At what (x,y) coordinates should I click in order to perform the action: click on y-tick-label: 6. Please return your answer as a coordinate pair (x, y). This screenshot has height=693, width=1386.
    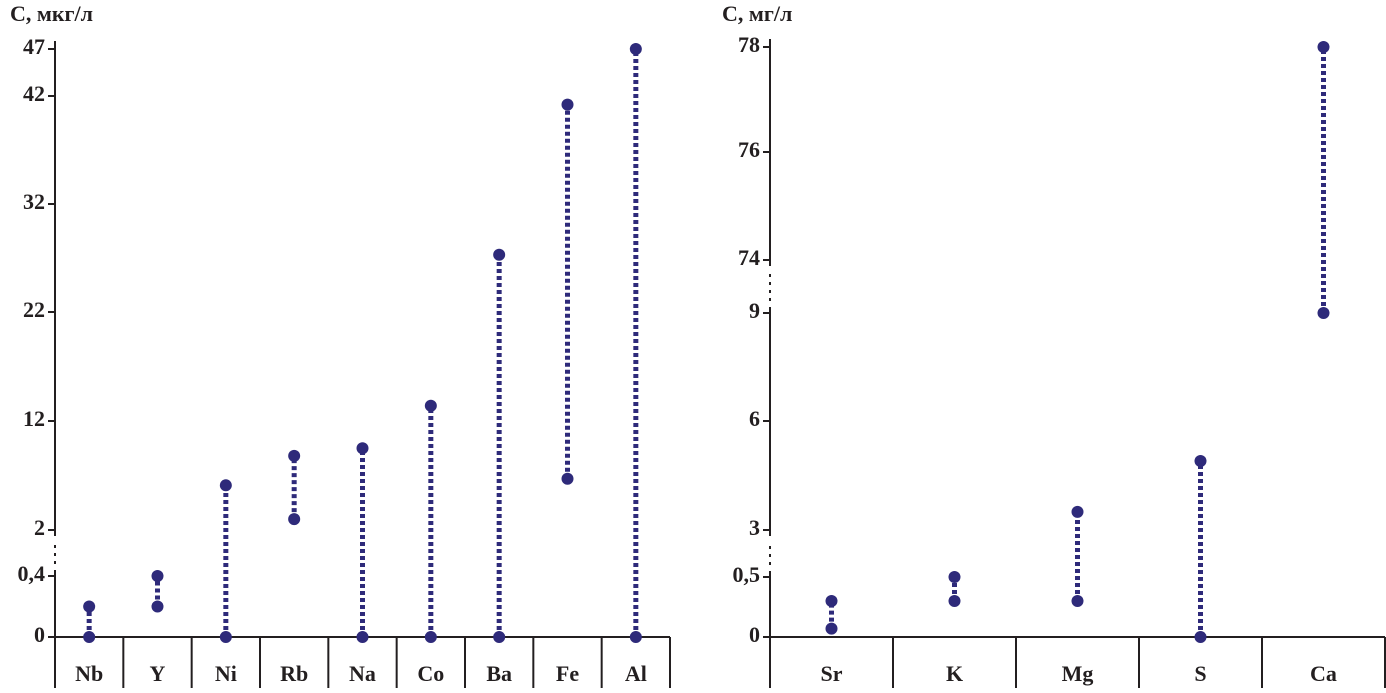
    Looking at the image, I should click on (754, 418).